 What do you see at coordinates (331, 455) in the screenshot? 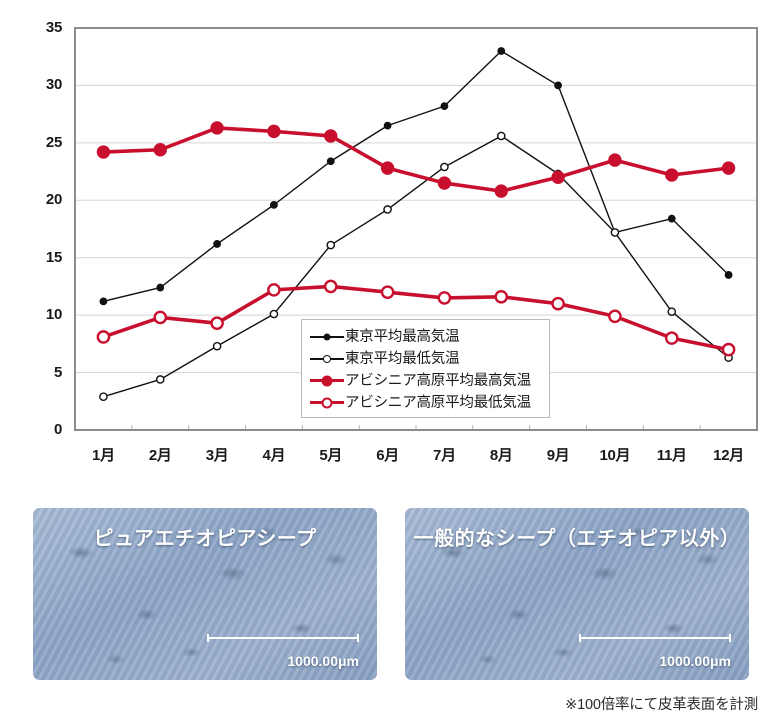
I see `x-tick-label: 5月` at bounding box center [331, 455].